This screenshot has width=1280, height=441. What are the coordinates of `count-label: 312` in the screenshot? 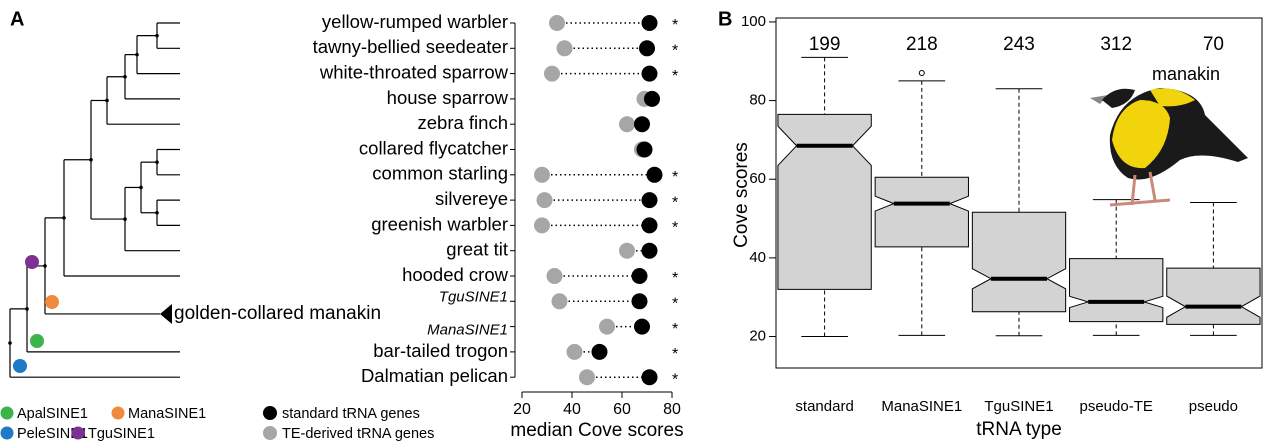 It's located at (1116, 44).